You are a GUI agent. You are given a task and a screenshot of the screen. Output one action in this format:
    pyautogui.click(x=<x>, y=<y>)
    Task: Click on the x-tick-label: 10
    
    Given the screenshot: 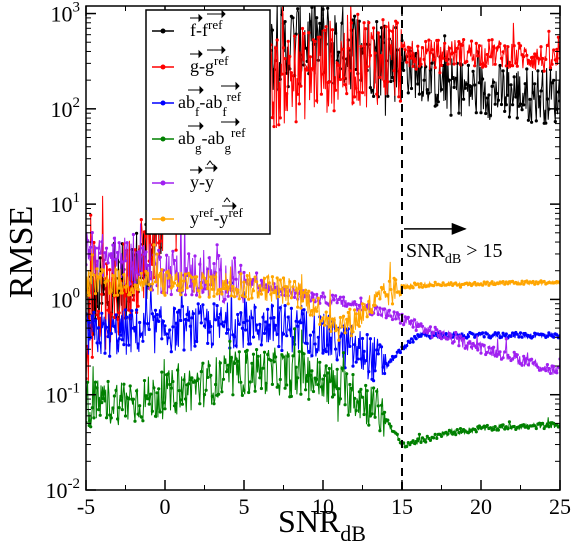 What is the action you would take?
    pyautogui.click(x=323, y=506)
    